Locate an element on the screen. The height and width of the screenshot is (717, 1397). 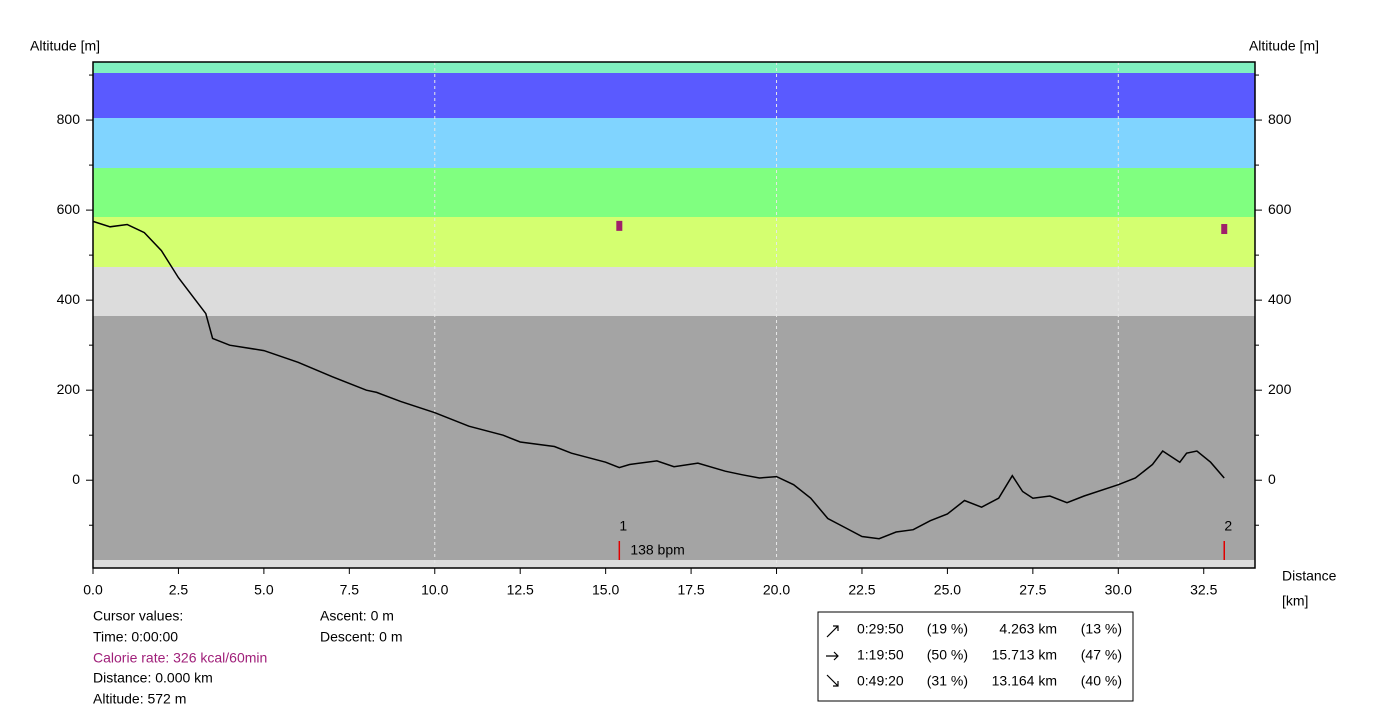
cursor-text: Time: 0:00:00 is located at coordinates (135, 637).